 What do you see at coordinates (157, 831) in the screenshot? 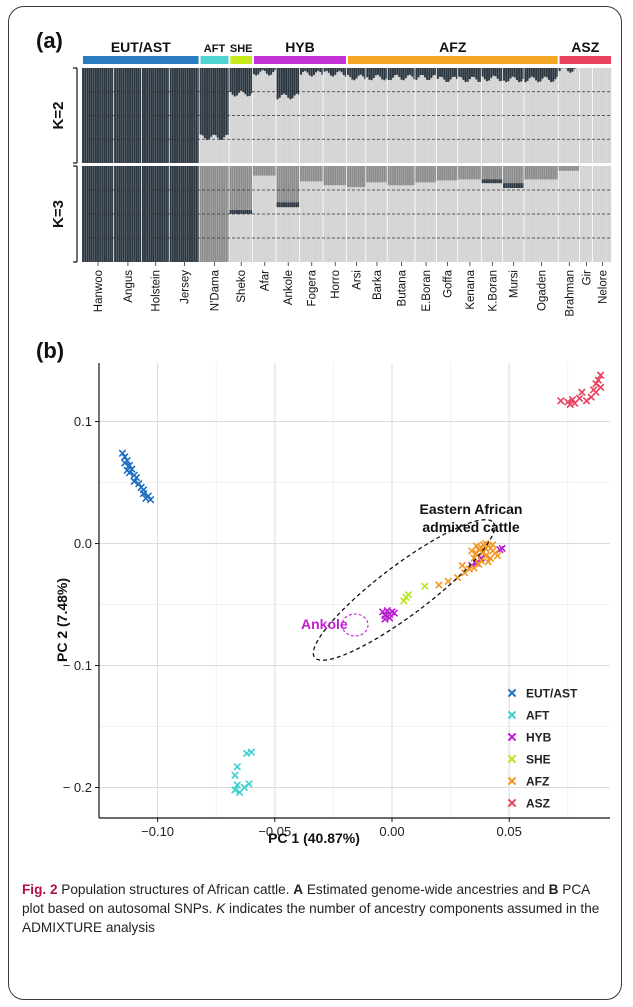
I see `x-tick-label: −0.10` at bounding box center [157, 831].